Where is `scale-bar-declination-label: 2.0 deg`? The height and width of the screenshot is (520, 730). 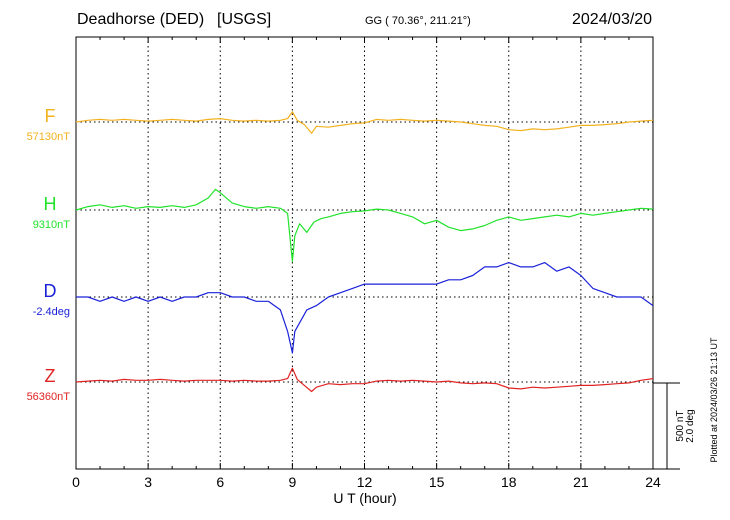 scale-bar-declination-label: 2.0 deg is located at coordinates (690, 425).